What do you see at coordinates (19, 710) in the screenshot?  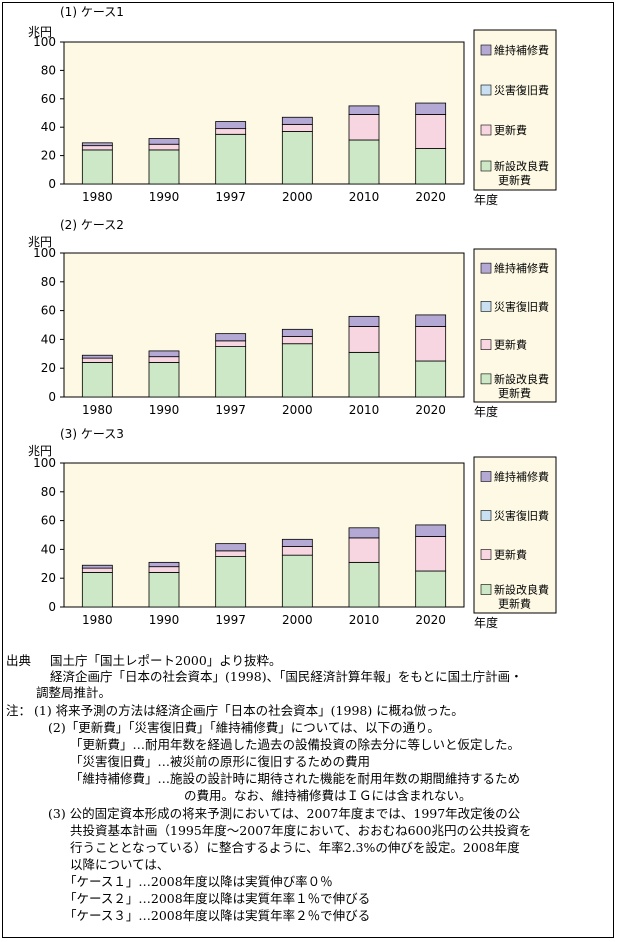 I see `note-label: 注：` at bounding box center [19, 710].